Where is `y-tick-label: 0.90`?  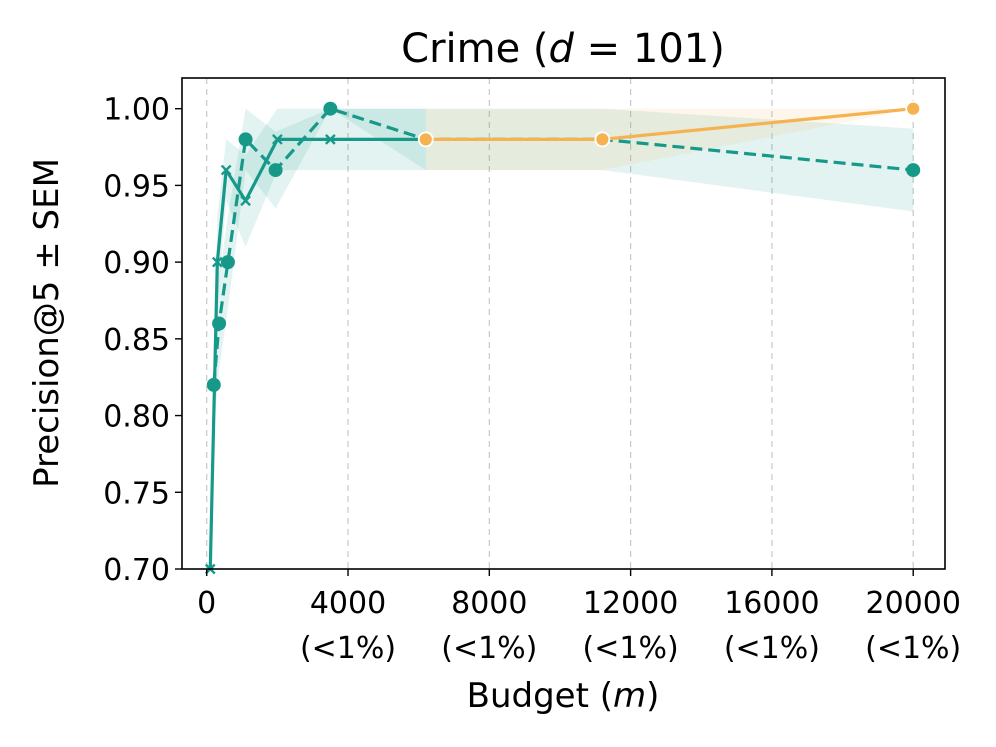 y-tick-label: 0.90 is located at coordinates (136, 263).